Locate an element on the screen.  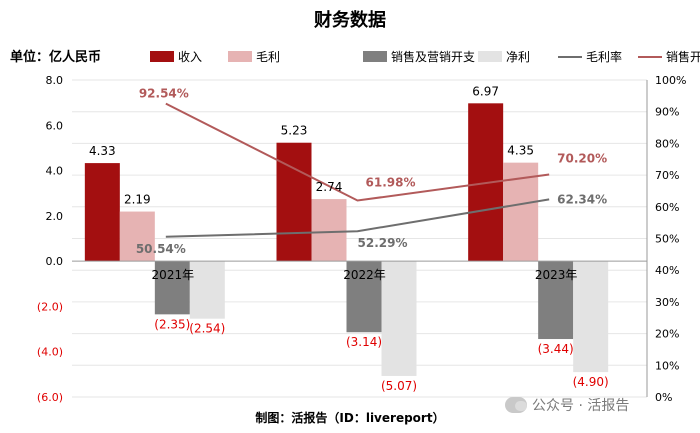
y-right-tick-label: 40% is located at coordinates (667, 270).